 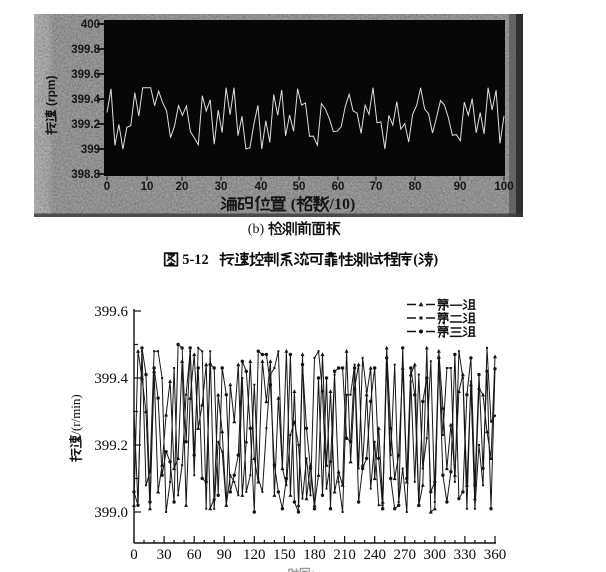 I want to click on svg-text: 120, so click(x=254, y=555).